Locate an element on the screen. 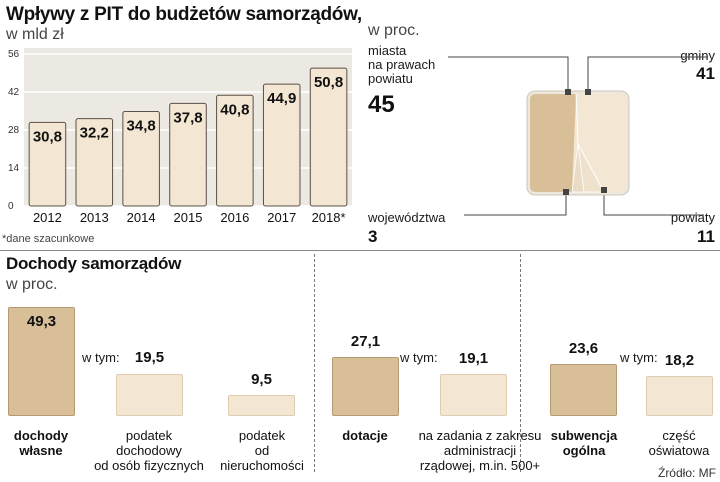 The image size is (720, 482). x-tick-label: 2016 is located at coordinates (234, 217).